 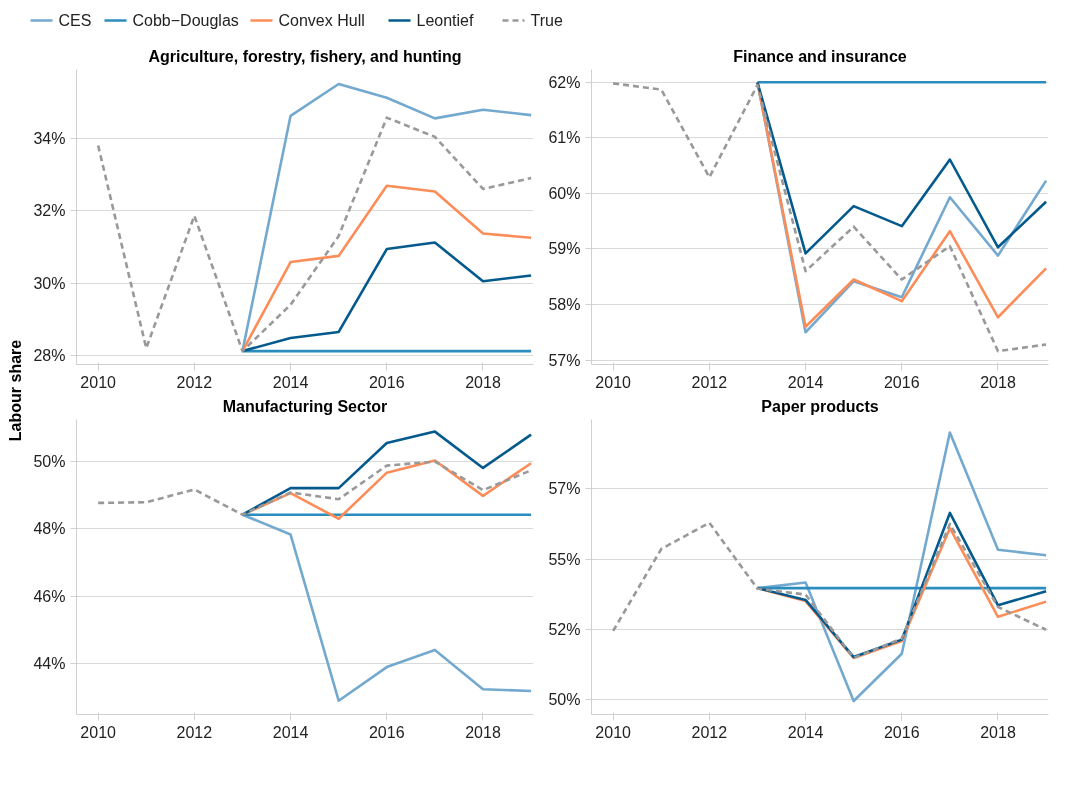 I want to click on y-tick-label: 28%, so click(x=49, y=355).